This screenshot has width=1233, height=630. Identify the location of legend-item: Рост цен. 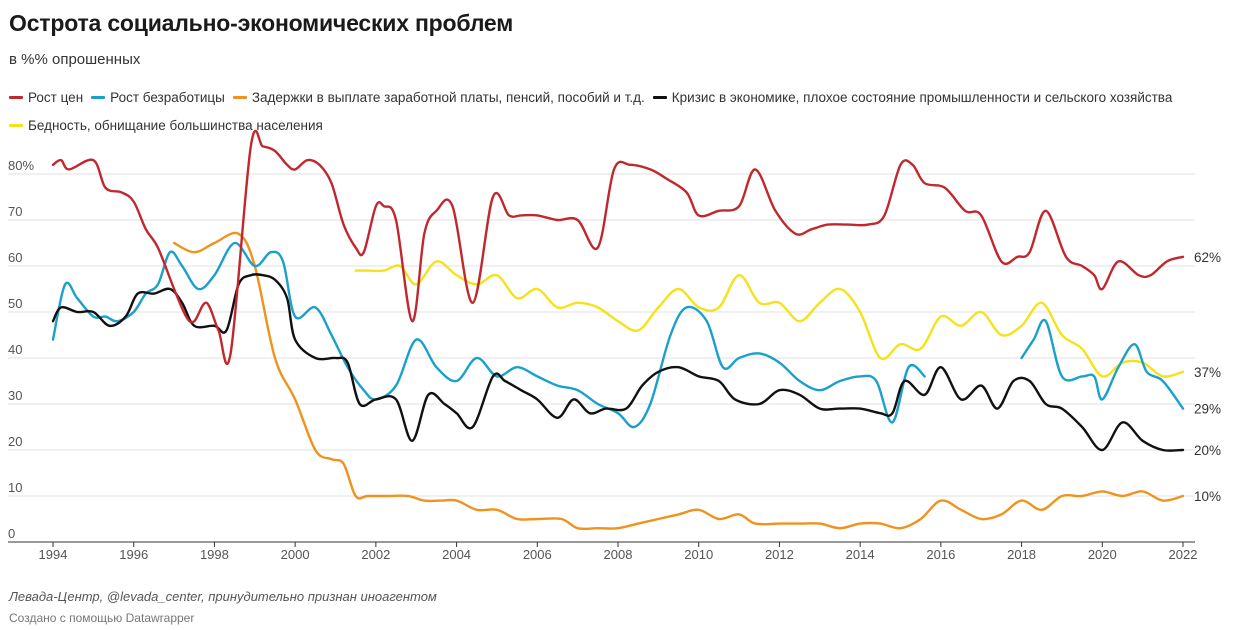
(46, 97).